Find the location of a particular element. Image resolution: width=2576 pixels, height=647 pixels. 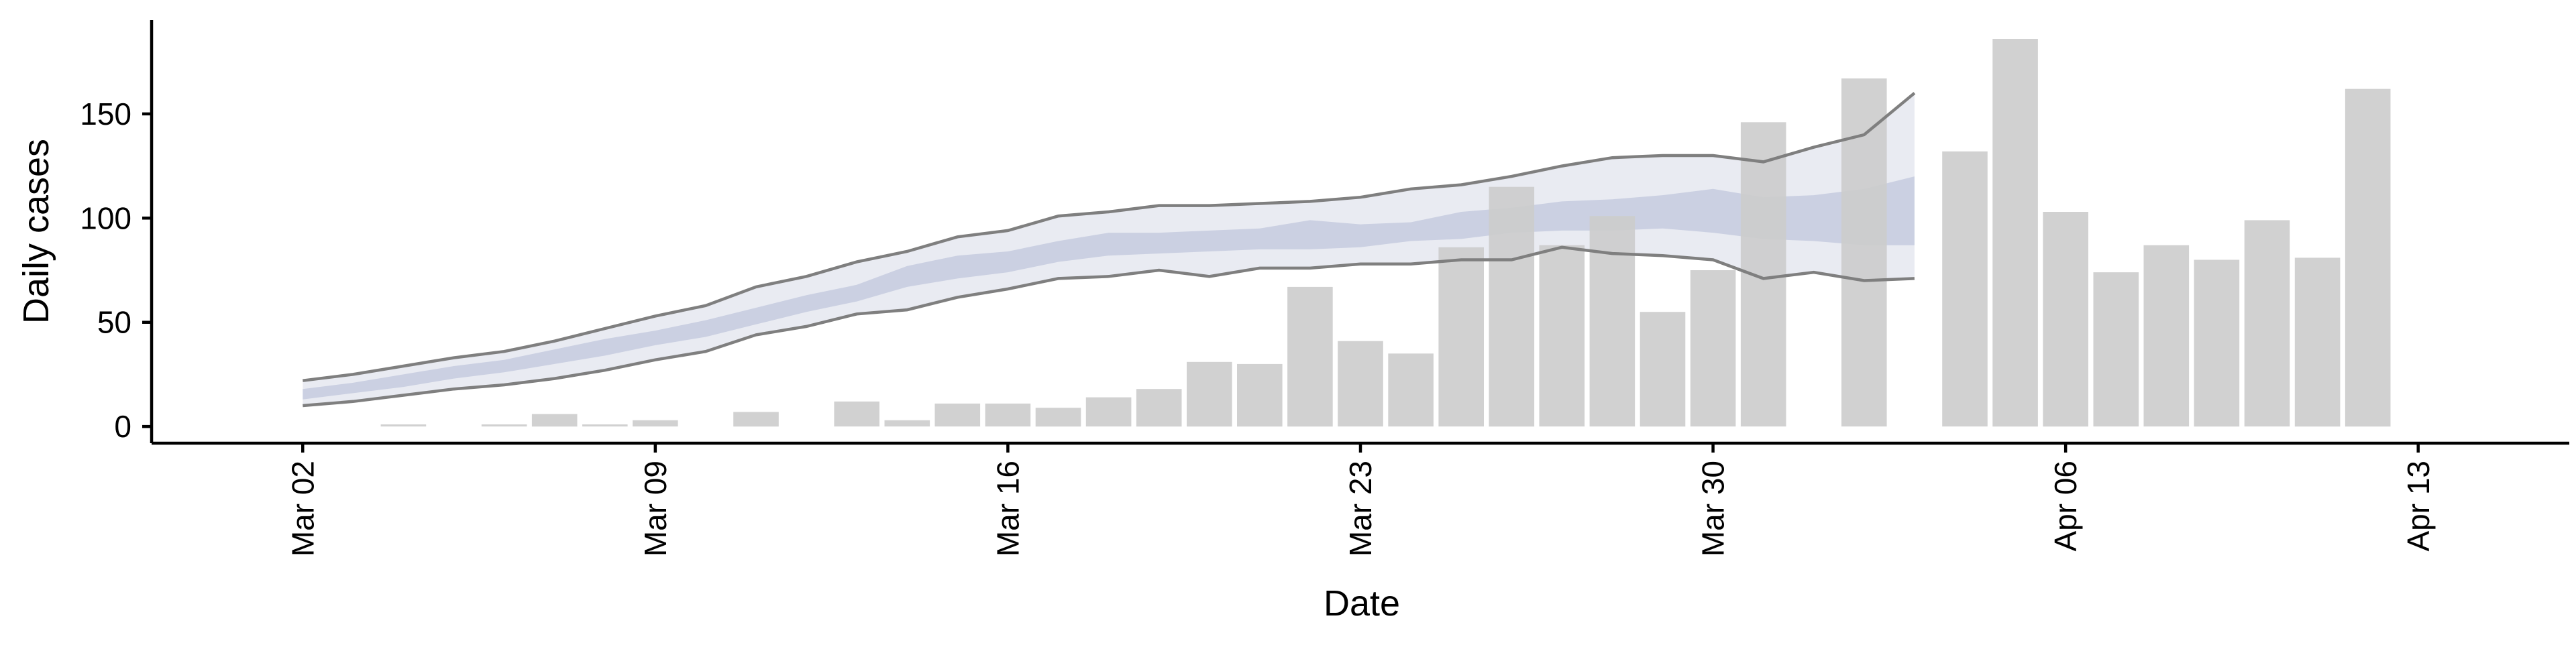

x-tick-label: Apr 13 is located at coordinates (2418, 506).